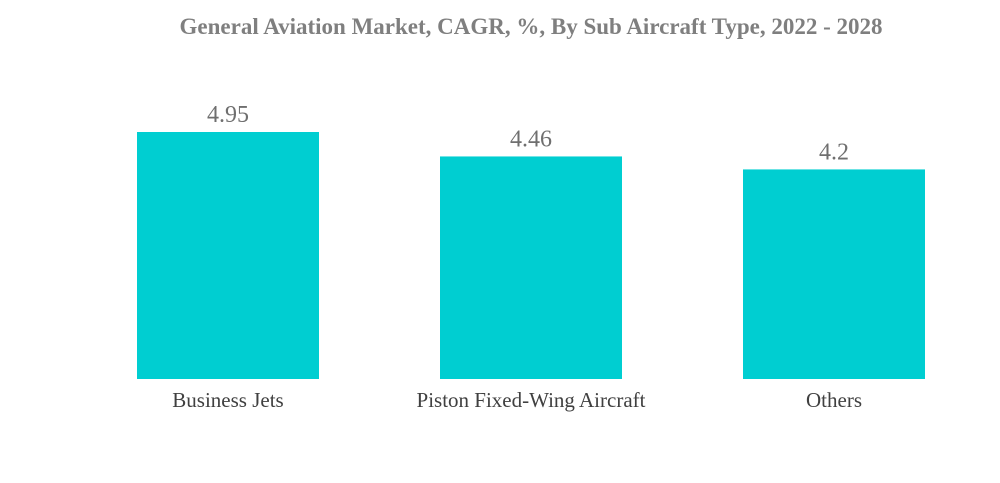 This screenshot has height=483, width=1000. What do you see at coordinates (531, 139) in the screenshot?
I see `data-label-1: 4.46` at bounding box center [531, 139].